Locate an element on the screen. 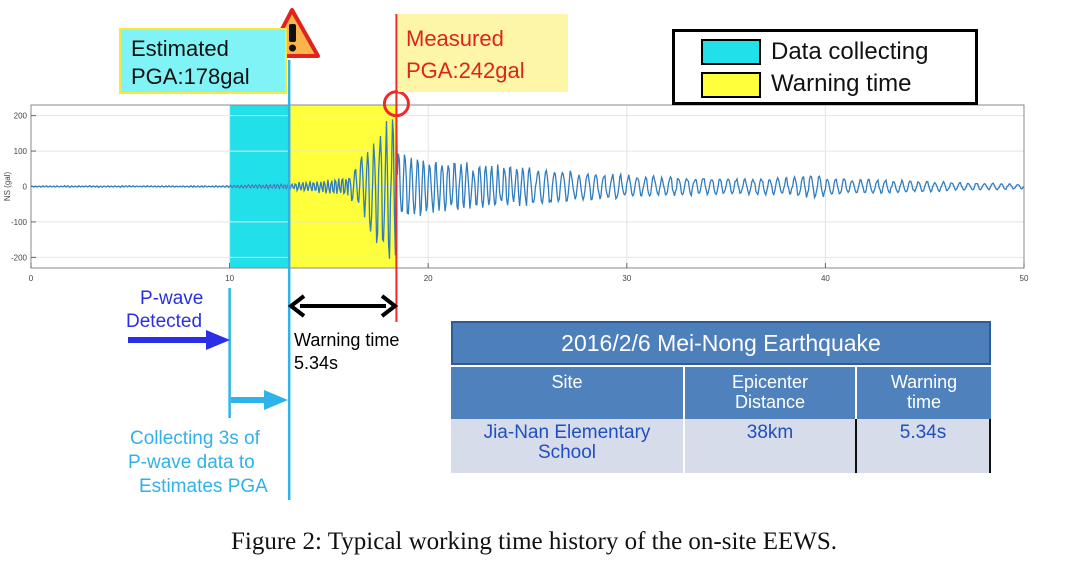 This screenshot has height=580, width=1068. y-tick-label: -200 is located at coordinates (19, 257).